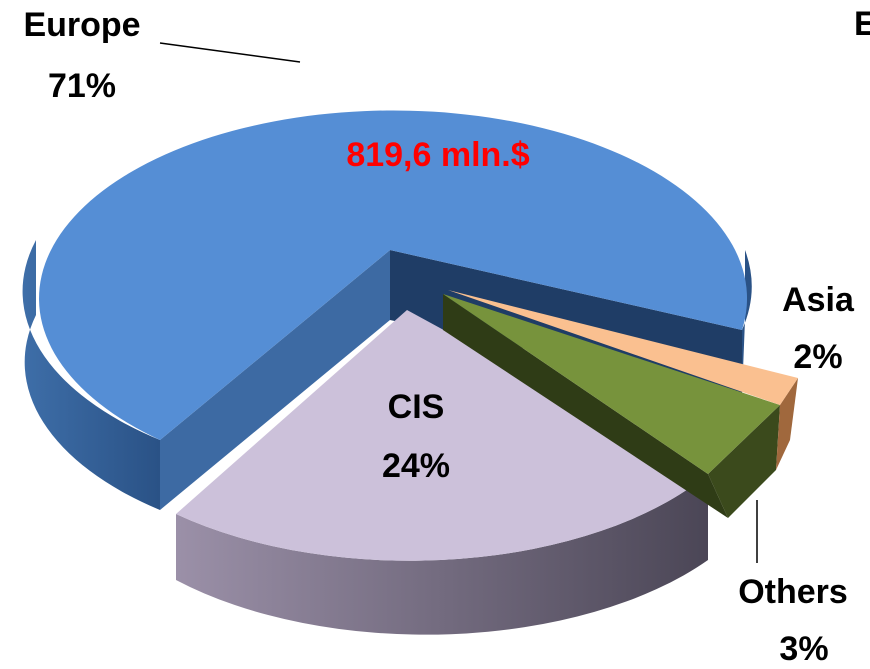  I want to click on slice-europe-right-side, so click(747, 322).